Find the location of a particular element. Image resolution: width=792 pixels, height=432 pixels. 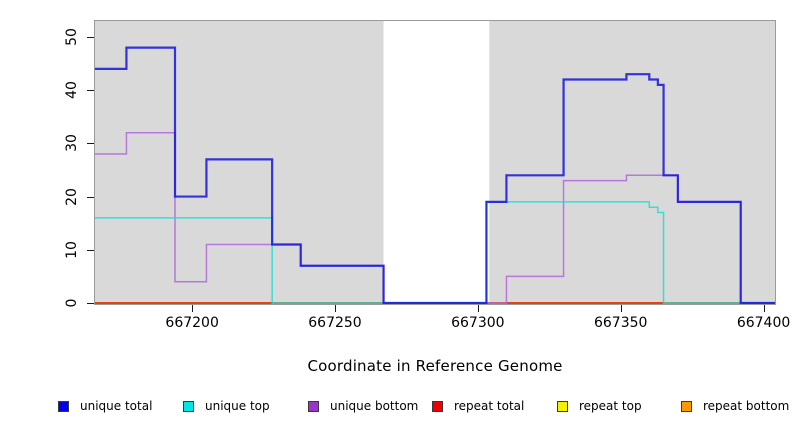

x-tick-label: 667250 is located at coordinates (335, 323).